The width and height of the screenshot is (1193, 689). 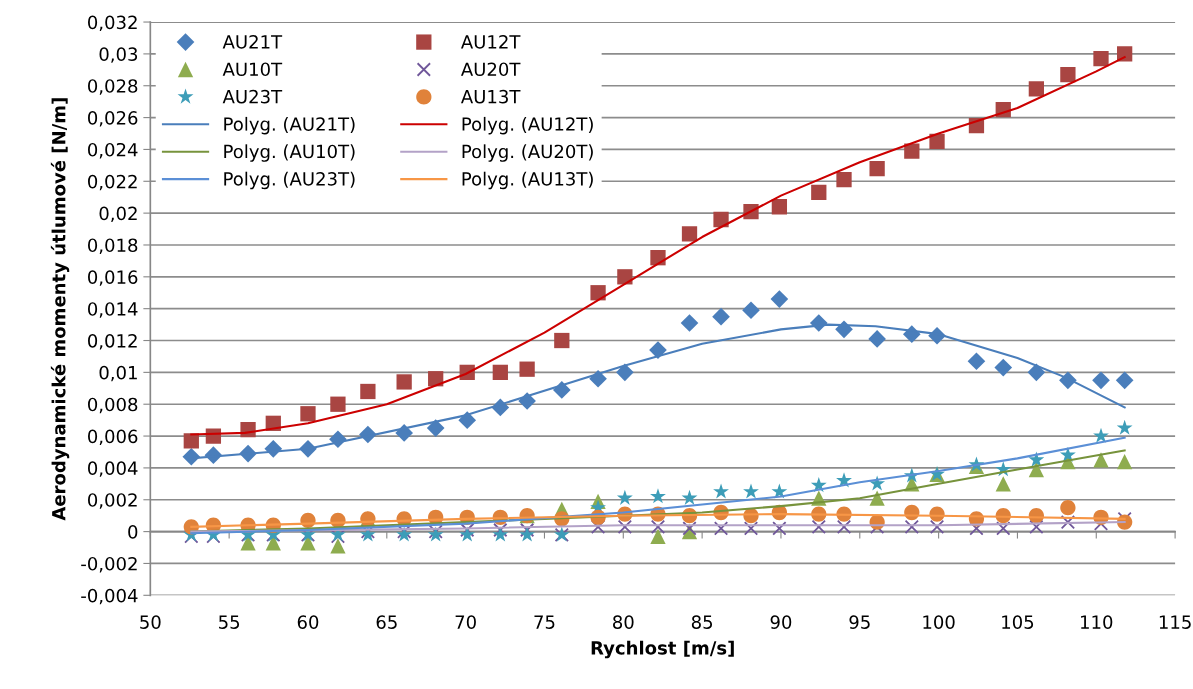 I want to click on y-tick-label: 0,004, so click(x=113, y=469).